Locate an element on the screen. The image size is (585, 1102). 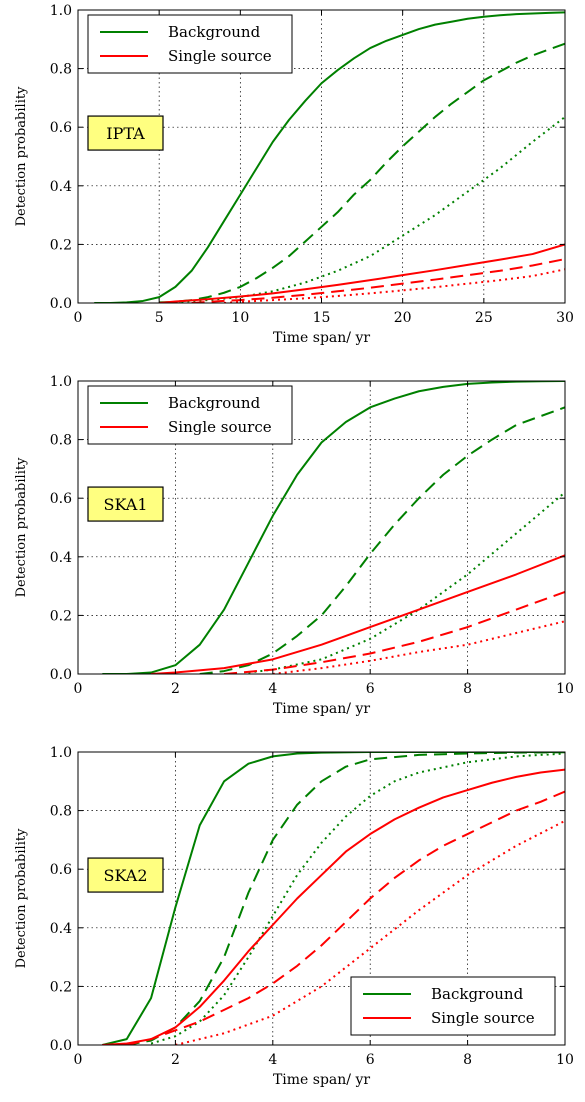
x-tick-label: 5 is located at coordinates (159, 318).